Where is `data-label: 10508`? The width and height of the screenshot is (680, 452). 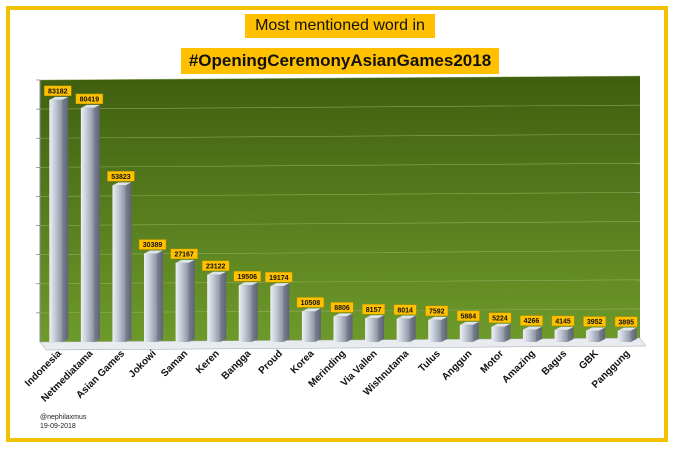 data-label: 10508 is located at coordinates (311, 303).